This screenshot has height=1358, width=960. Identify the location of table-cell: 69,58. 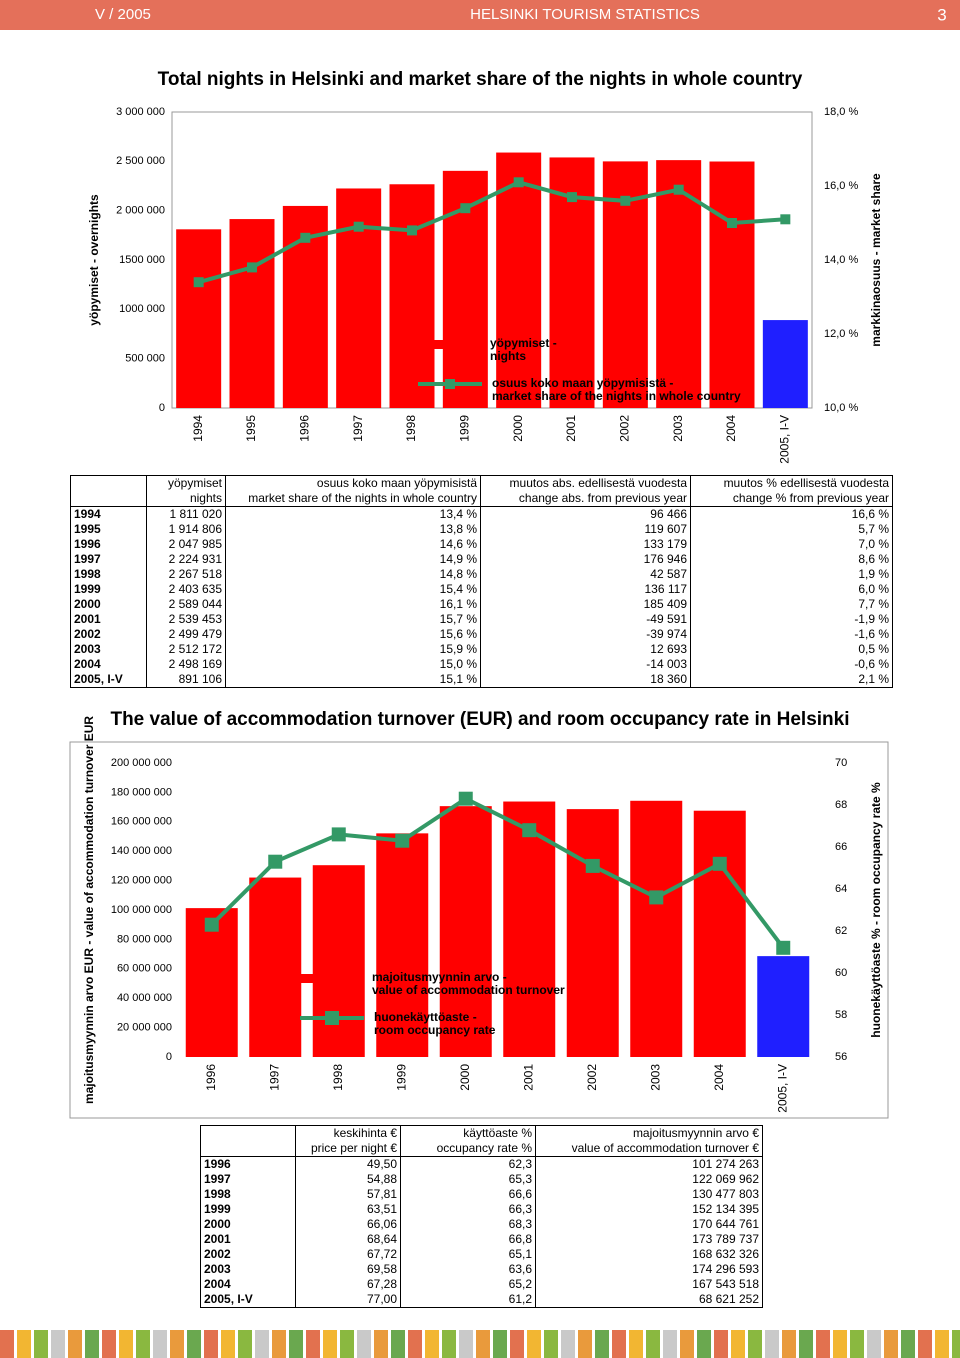
(348, 1269).